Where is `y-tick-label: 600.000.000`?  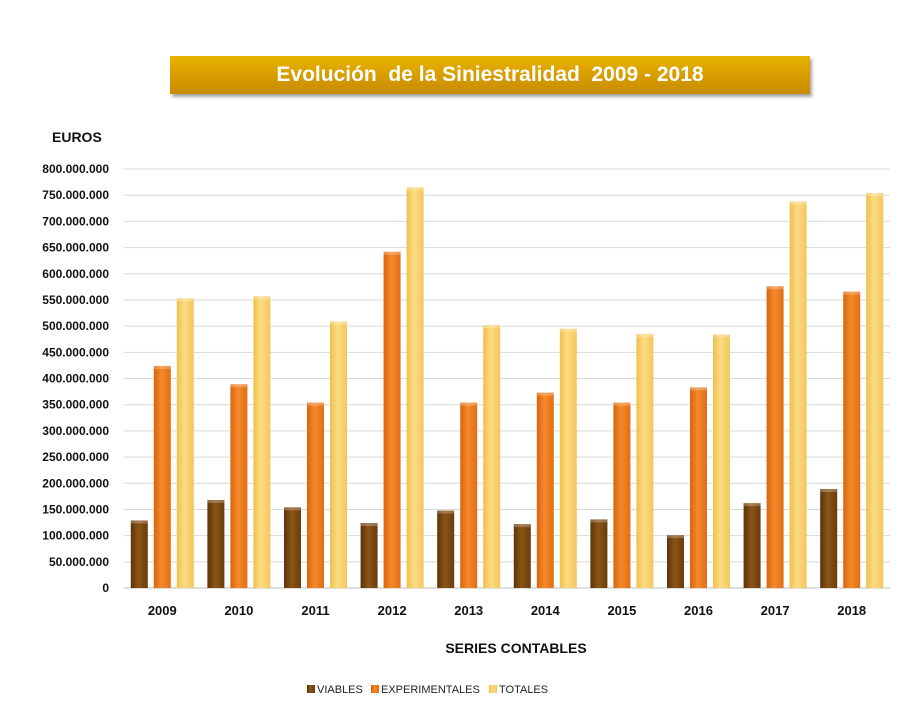
y-tick-label: 600.000.000 is located at coordinates (75, 274).